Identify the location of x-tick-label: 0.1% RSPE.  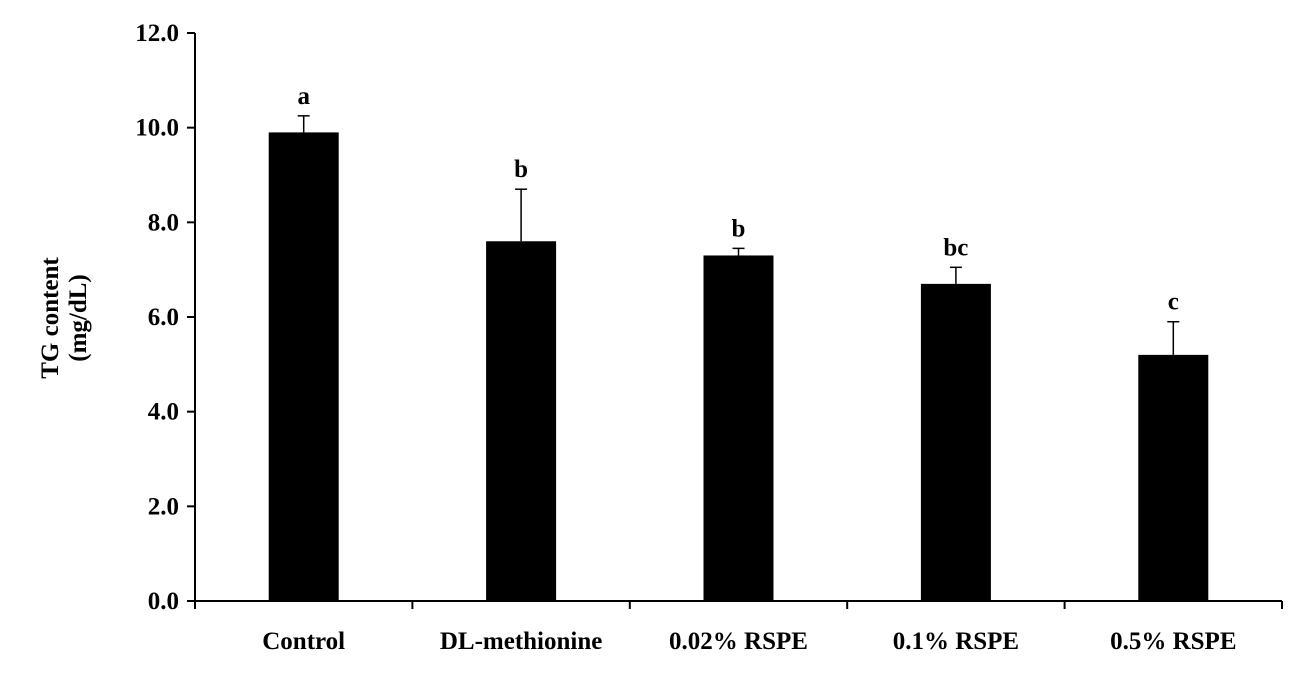
(956, 641).